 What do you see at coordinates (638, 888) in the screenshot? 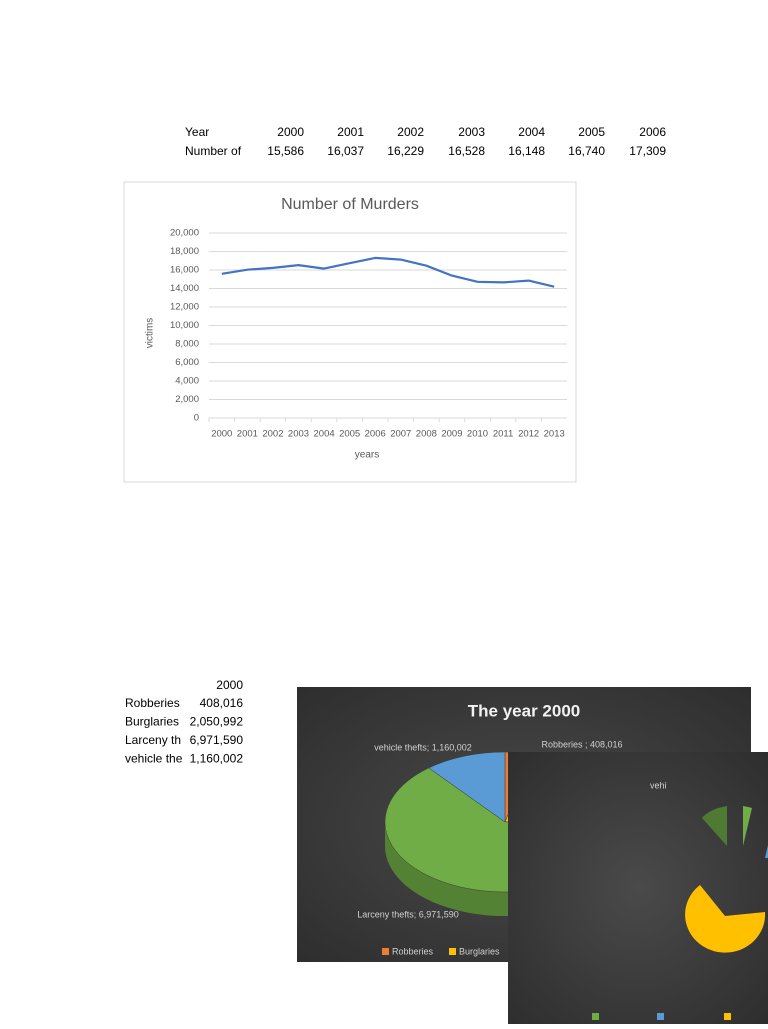
I see `overlay-chart` at bounding box center [638, 888].